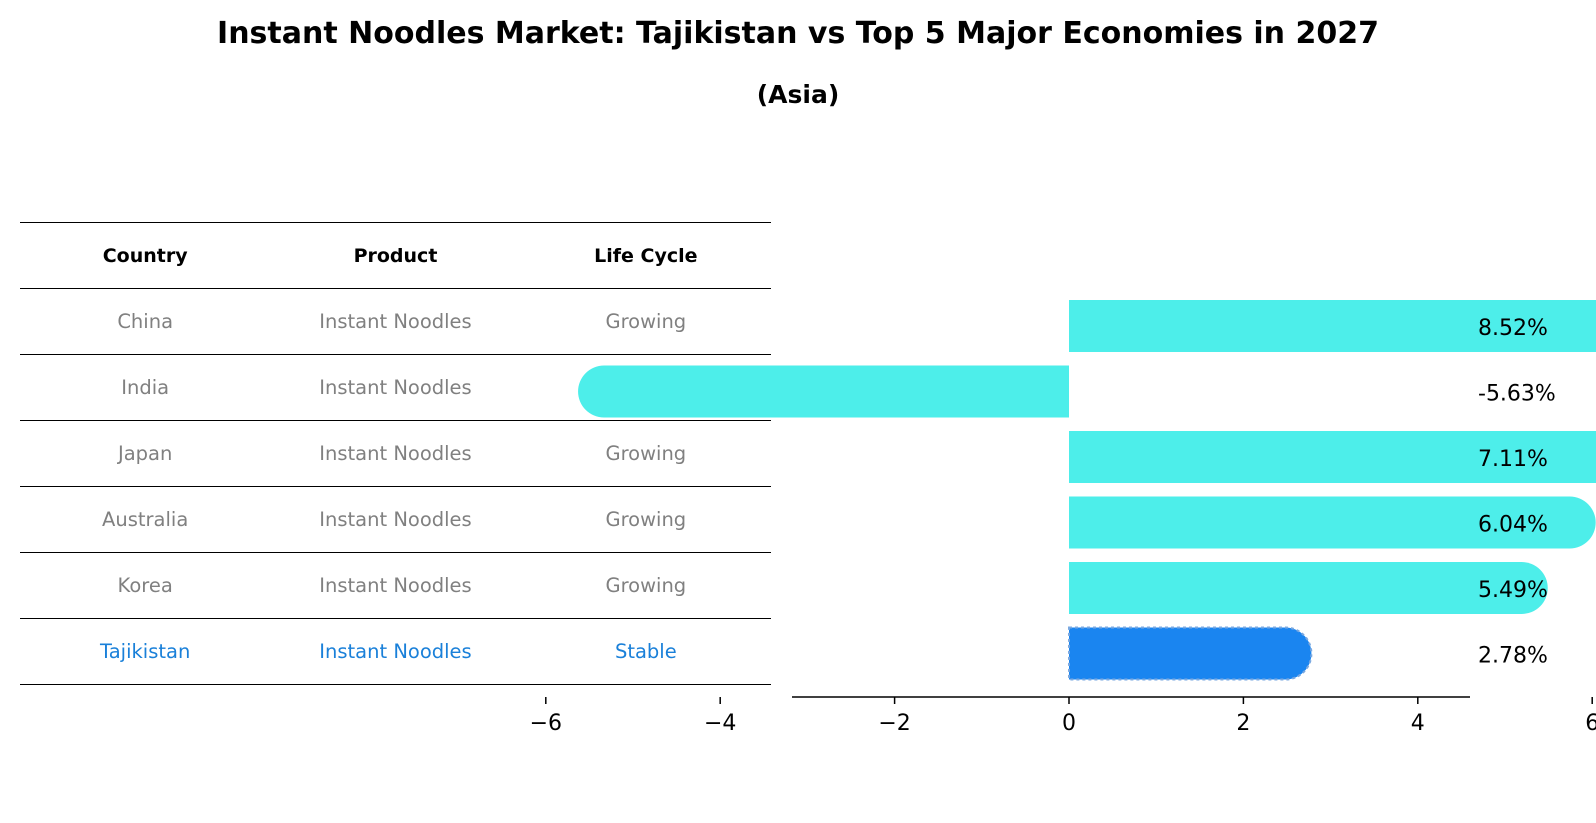  I want to click on value-label-korea: 5.49%, so click(1513, 590).